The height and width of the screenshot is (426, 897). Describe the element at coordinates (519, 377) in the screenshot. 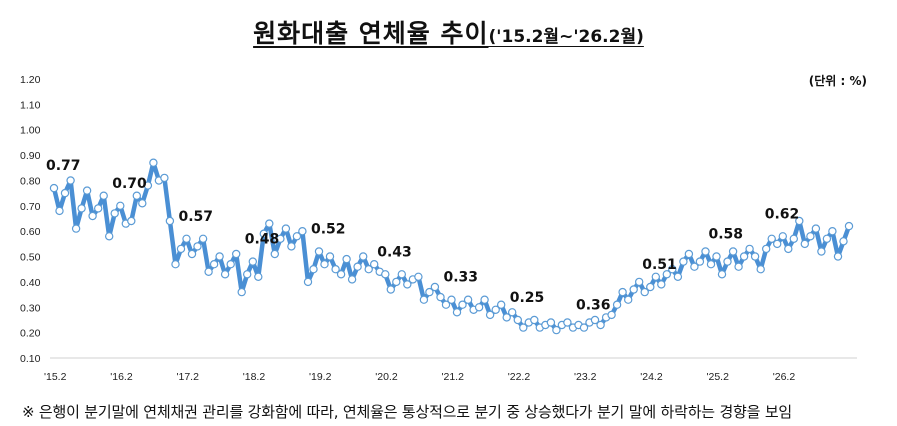

I see `x-tick-label: '22.2` at that location.